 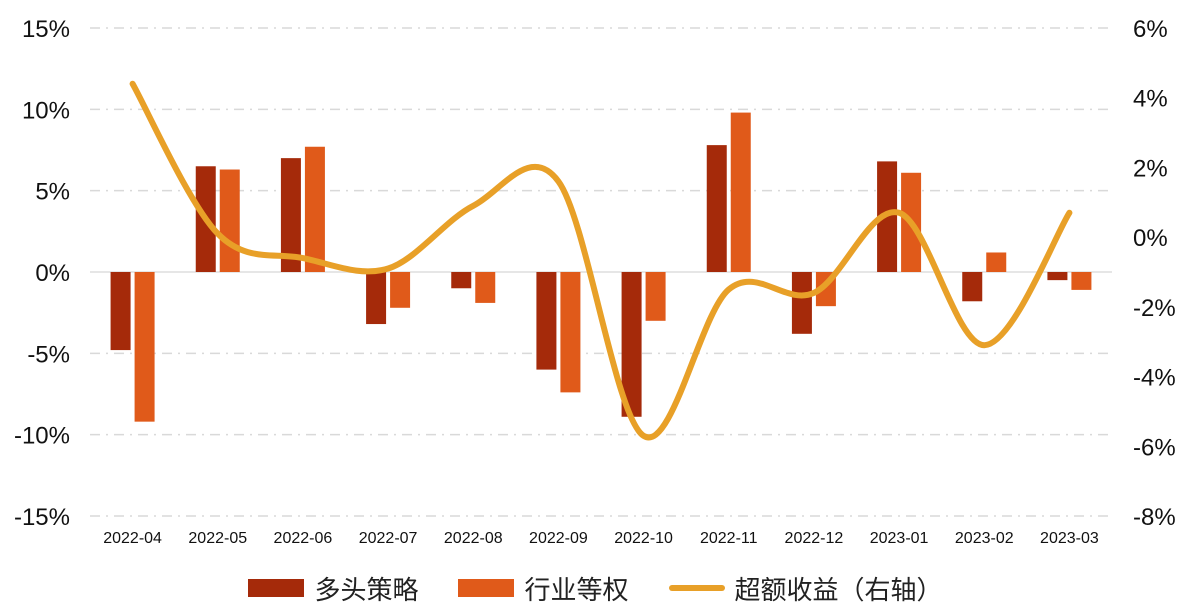 I want to click on legend-swatch-excess-return, so click(x=696, y=588).